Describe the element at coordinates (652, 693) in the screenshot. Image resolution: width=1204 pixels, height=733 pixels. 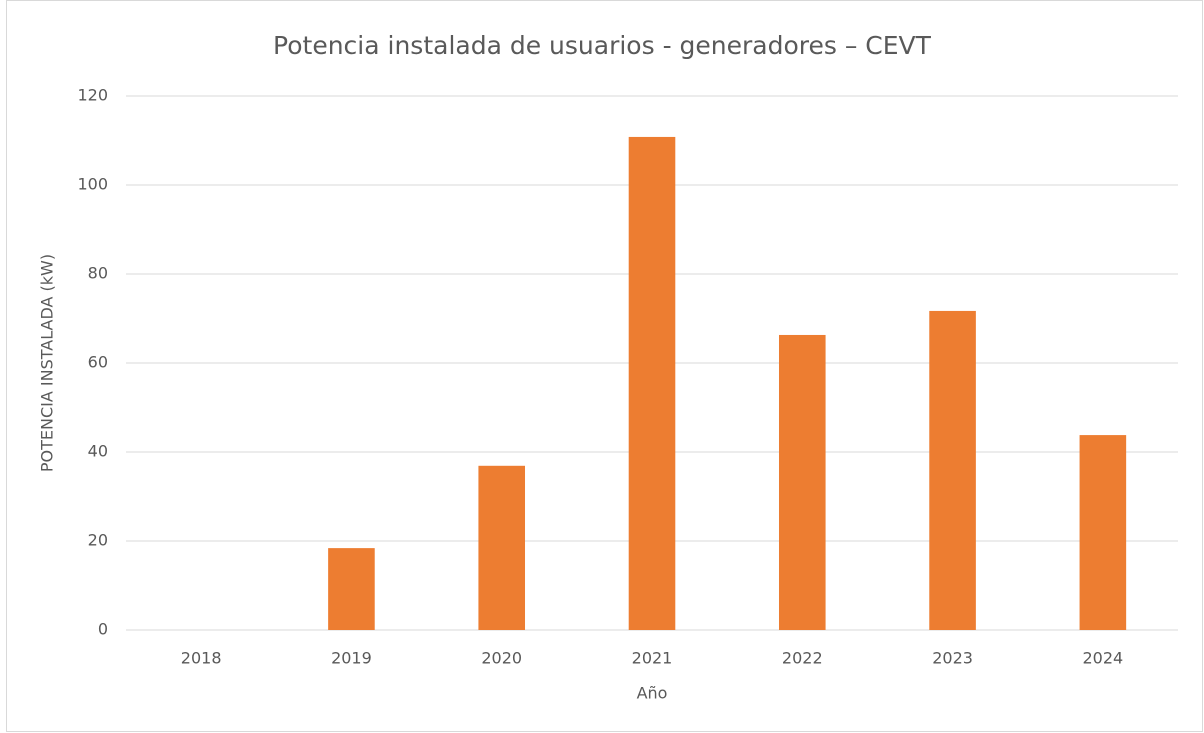
I see `x-axis-label: Año` at that location.